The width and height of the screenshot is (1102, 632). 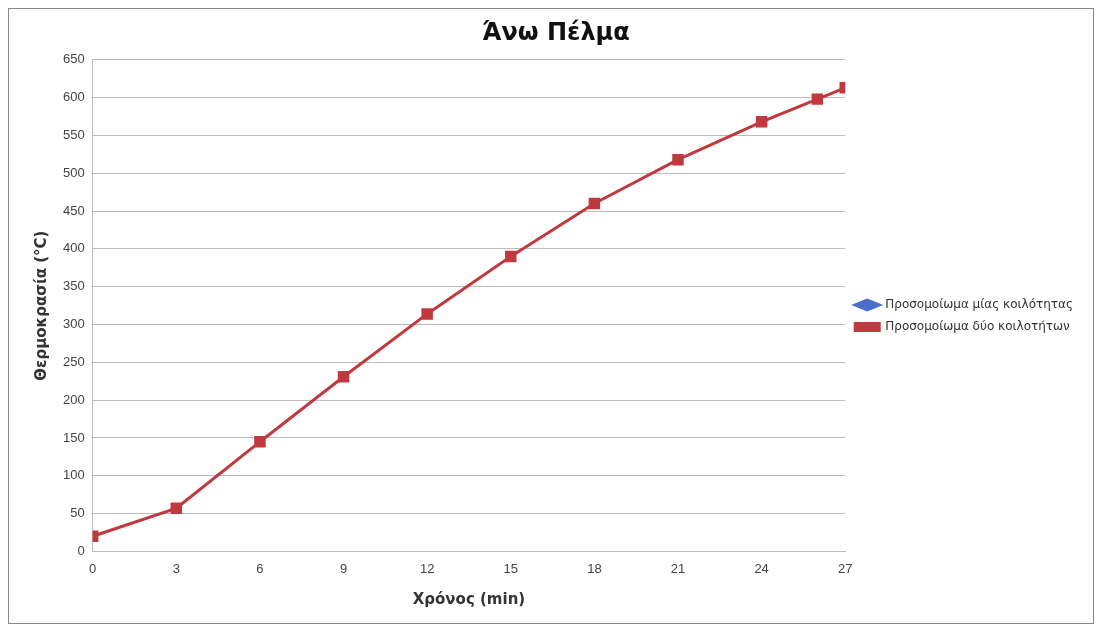 What do you see at coordinates (40, 305) in the screenshot?
I see `y-axis-title: Θερμοκρασία (°C)` at bounding box center [40, 305].